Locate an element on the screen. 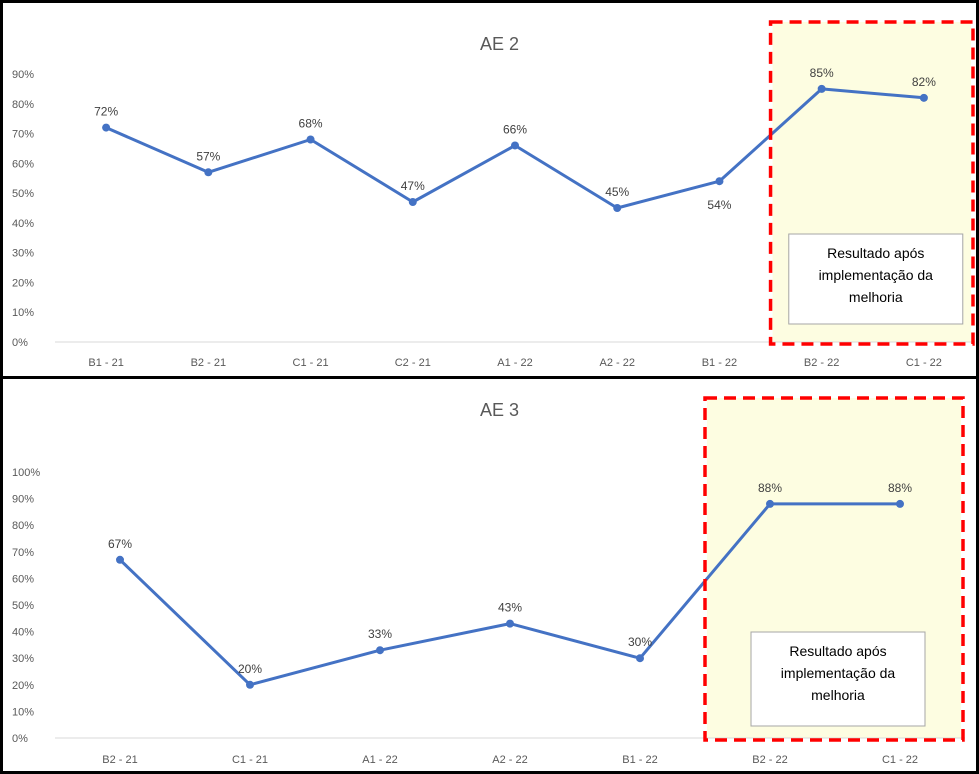  annotation-box-ae3 is located at coordinates (838, 679).